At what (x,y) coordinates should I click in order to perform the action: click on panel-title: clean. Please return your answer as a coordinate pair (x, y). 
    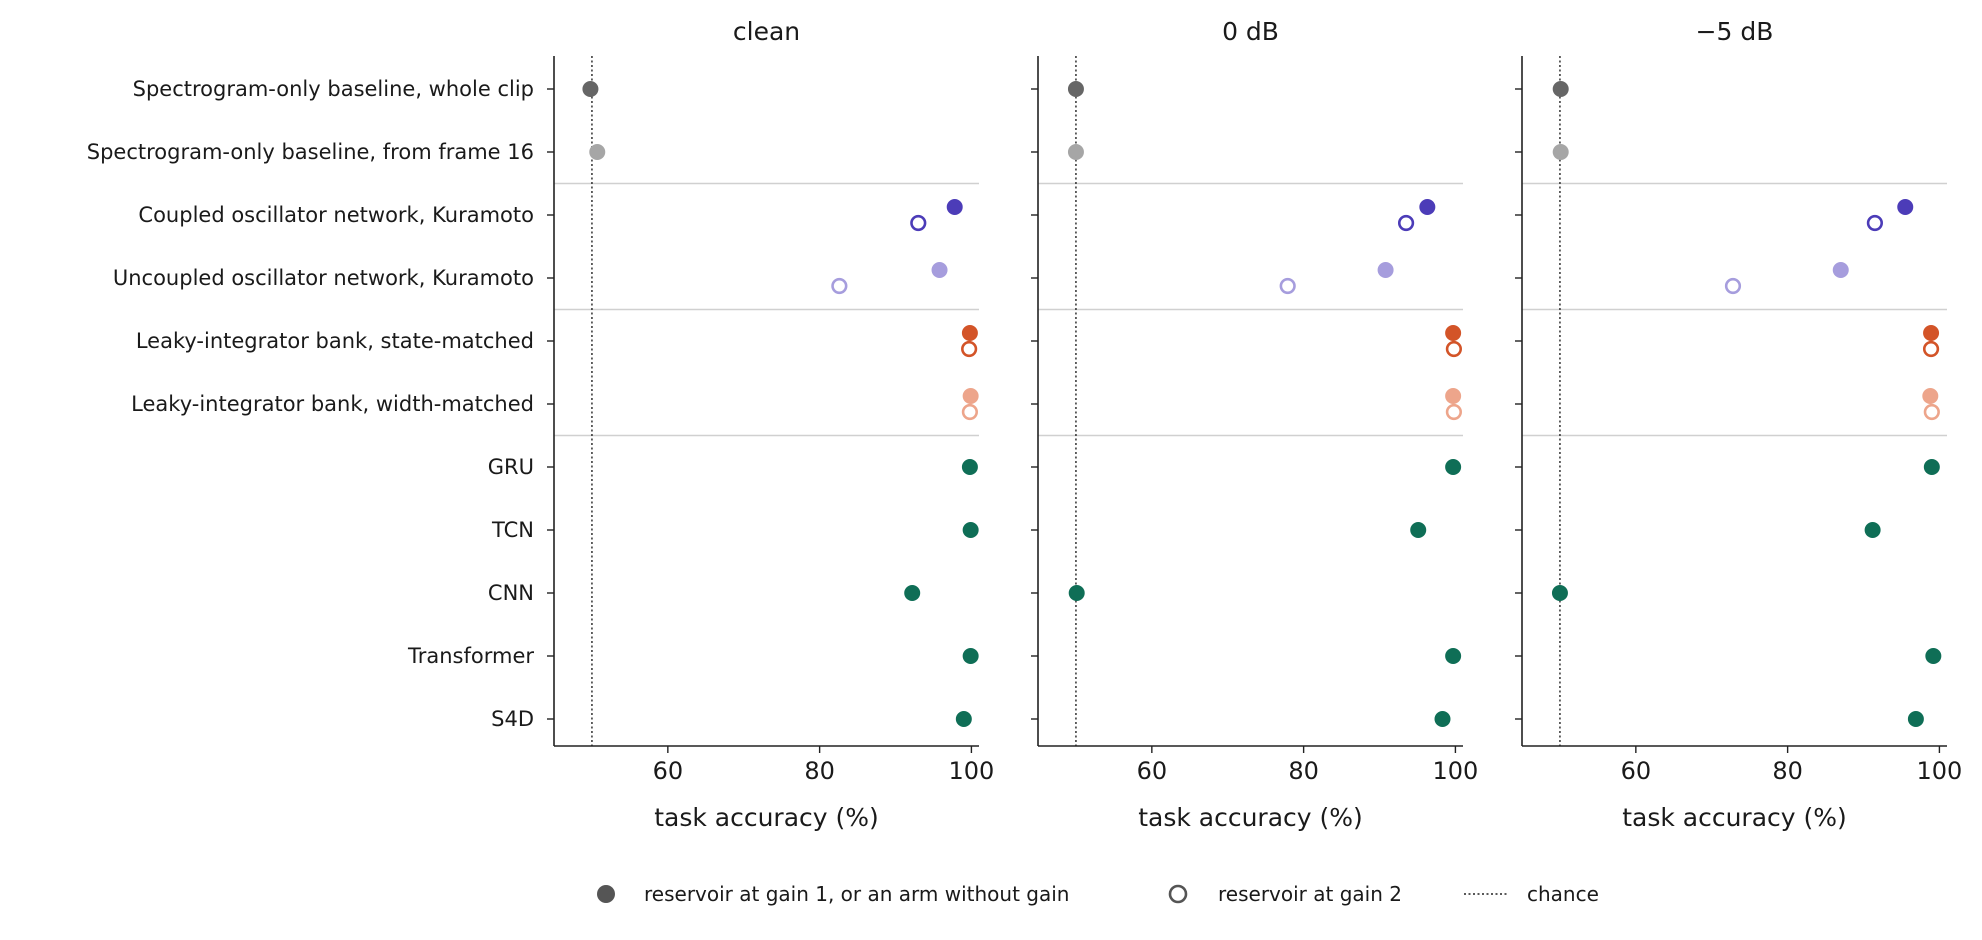
    Looking at the image, I should click on (766, 31).